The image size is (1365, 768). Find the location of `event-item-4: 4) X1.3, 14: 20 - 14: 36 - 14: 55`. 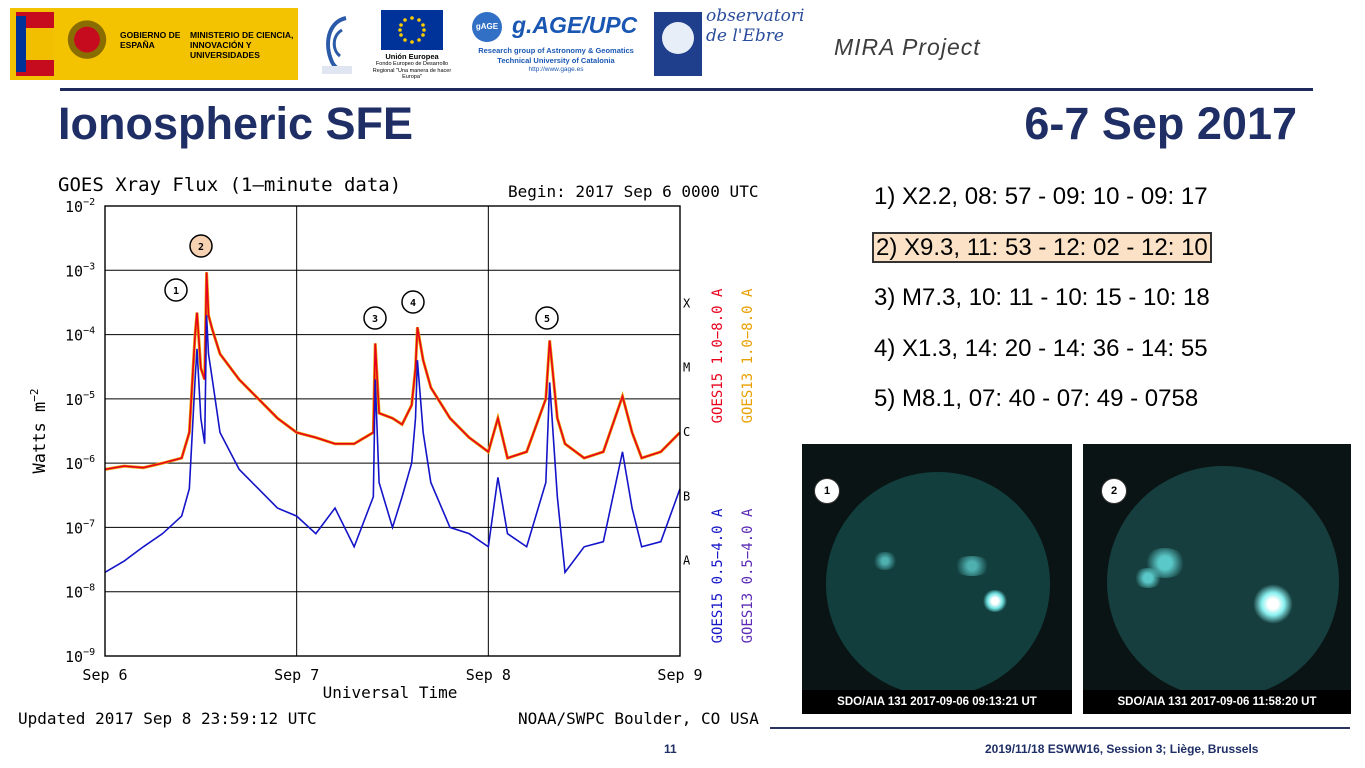

event-item-4: 4) X1.3, 14: 20 - 14: 36 - 14: 55 is located at coordinates (1041, 348).